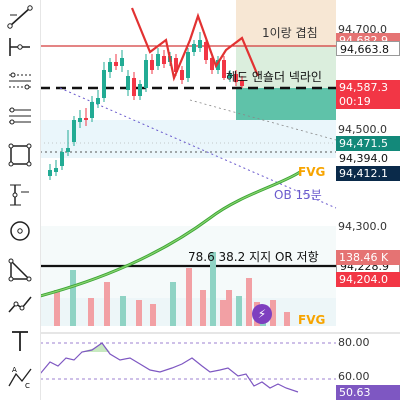 Image resolution: width=400 pixels, height=400 pixels. Describe the element at coordinates (368, 87) in the screenshot. I see `current-price-tag: 94,587.3` at that location.